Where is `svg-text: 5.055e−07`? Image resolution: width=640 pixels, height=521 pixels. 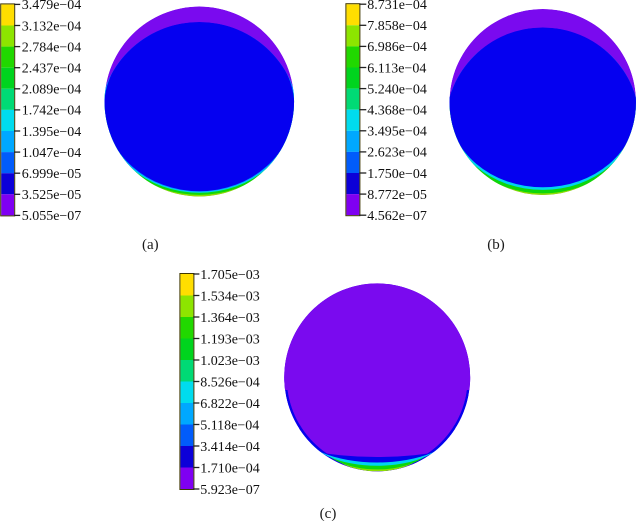 svg-text: 5.055e−07 is located at coordinates (52, 216).